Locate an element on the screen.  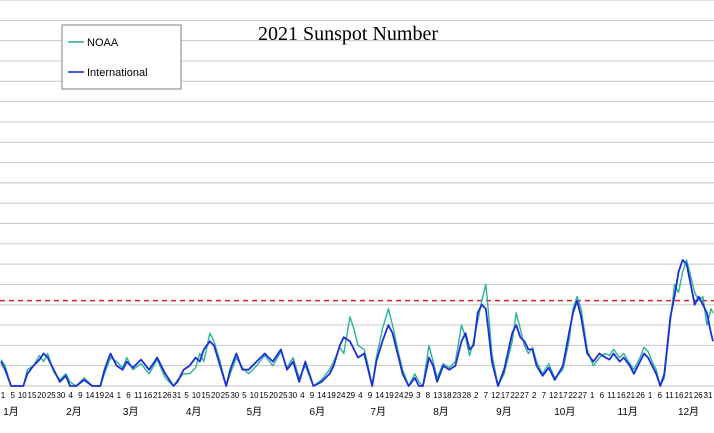
x-tick-month: 12月 is located at coordinates (688, 412).